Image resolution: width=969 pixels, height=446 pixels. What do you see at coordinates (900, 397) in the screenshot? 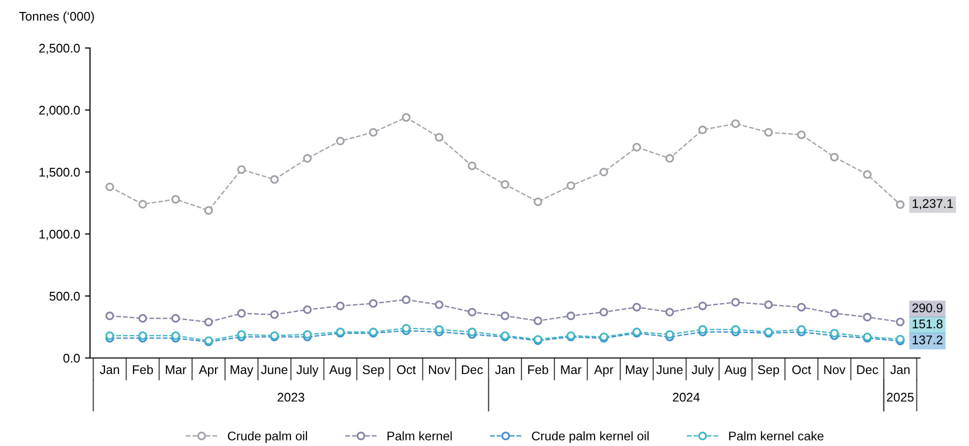
I see `text: 2025` at bounding box center [900, 397].